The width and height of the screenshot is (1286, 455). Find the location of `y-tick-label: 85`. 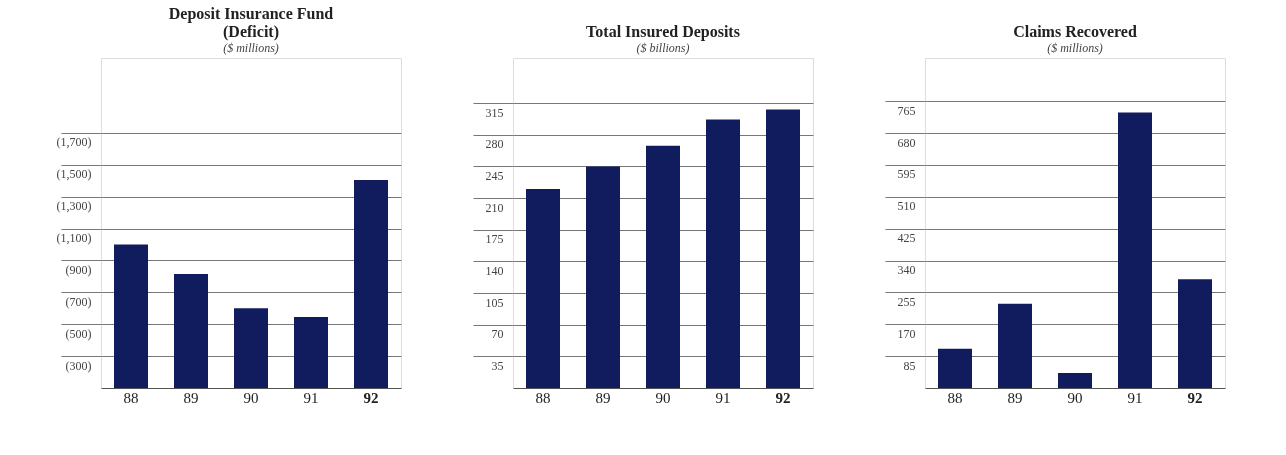

y-tick-label: 85 is located at coordinates (909, 365).